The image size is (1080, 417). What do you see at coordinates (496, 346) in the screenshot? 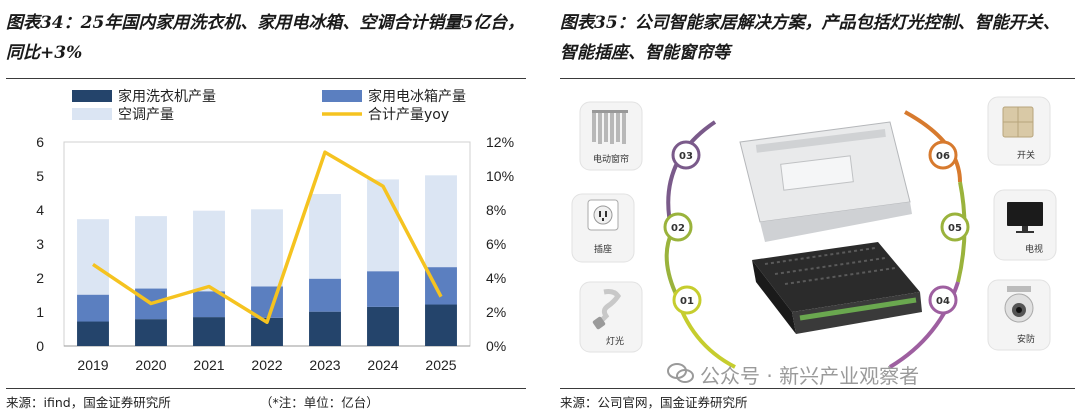
I see `y-right-tick-label: 0%` at bounding box center [496, 346].